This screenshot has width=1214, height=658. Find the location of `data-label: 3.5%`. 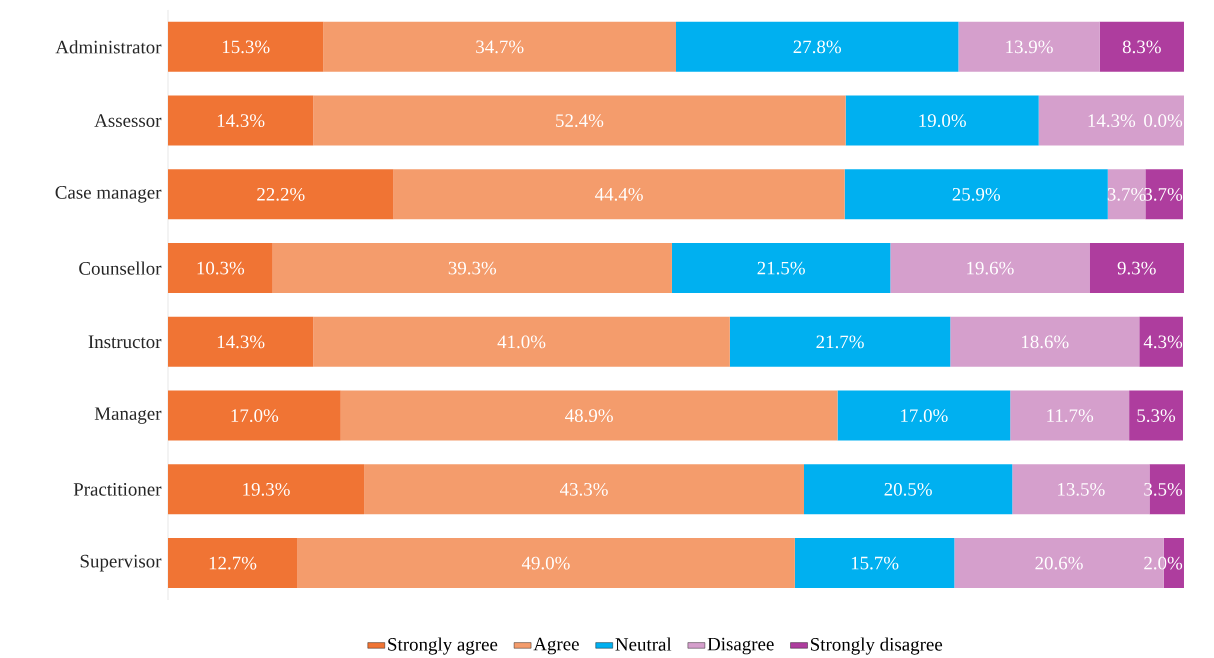

data-label: 3.5% is located at coordinates (1163, 489).